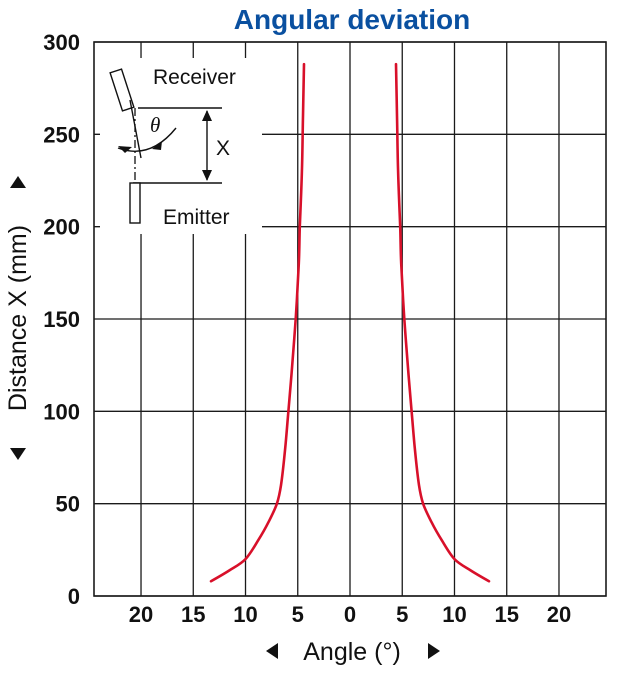  What do you see at coordinates (68, 504) in the screenshot?
I see `y-tick-label: 50` at bounding box center [68, 504].